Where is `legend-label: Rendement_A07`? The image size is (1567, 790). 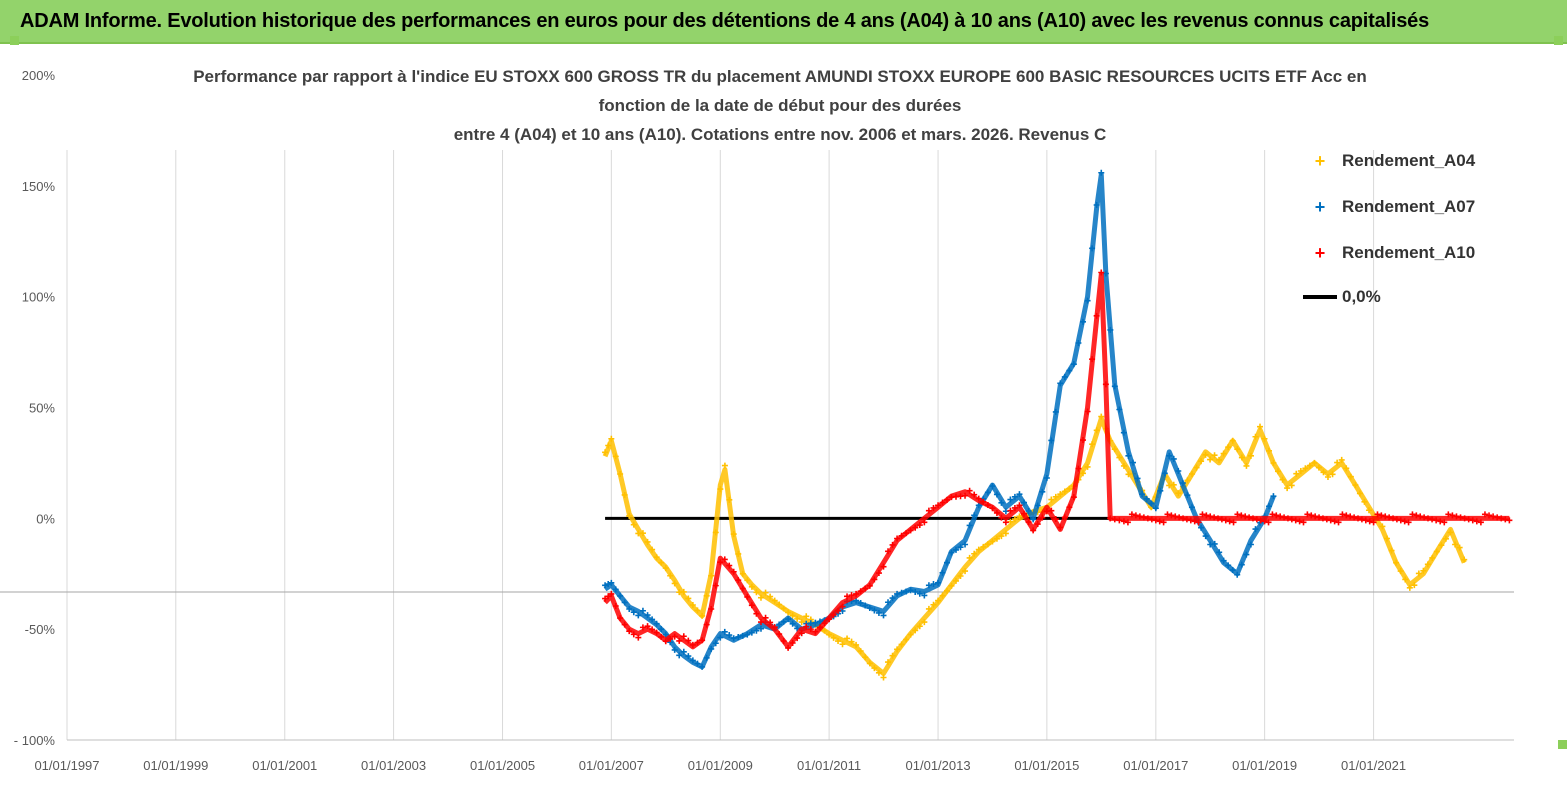 legend-label: Rendement_A07 is located at coordinates (1409, 206).